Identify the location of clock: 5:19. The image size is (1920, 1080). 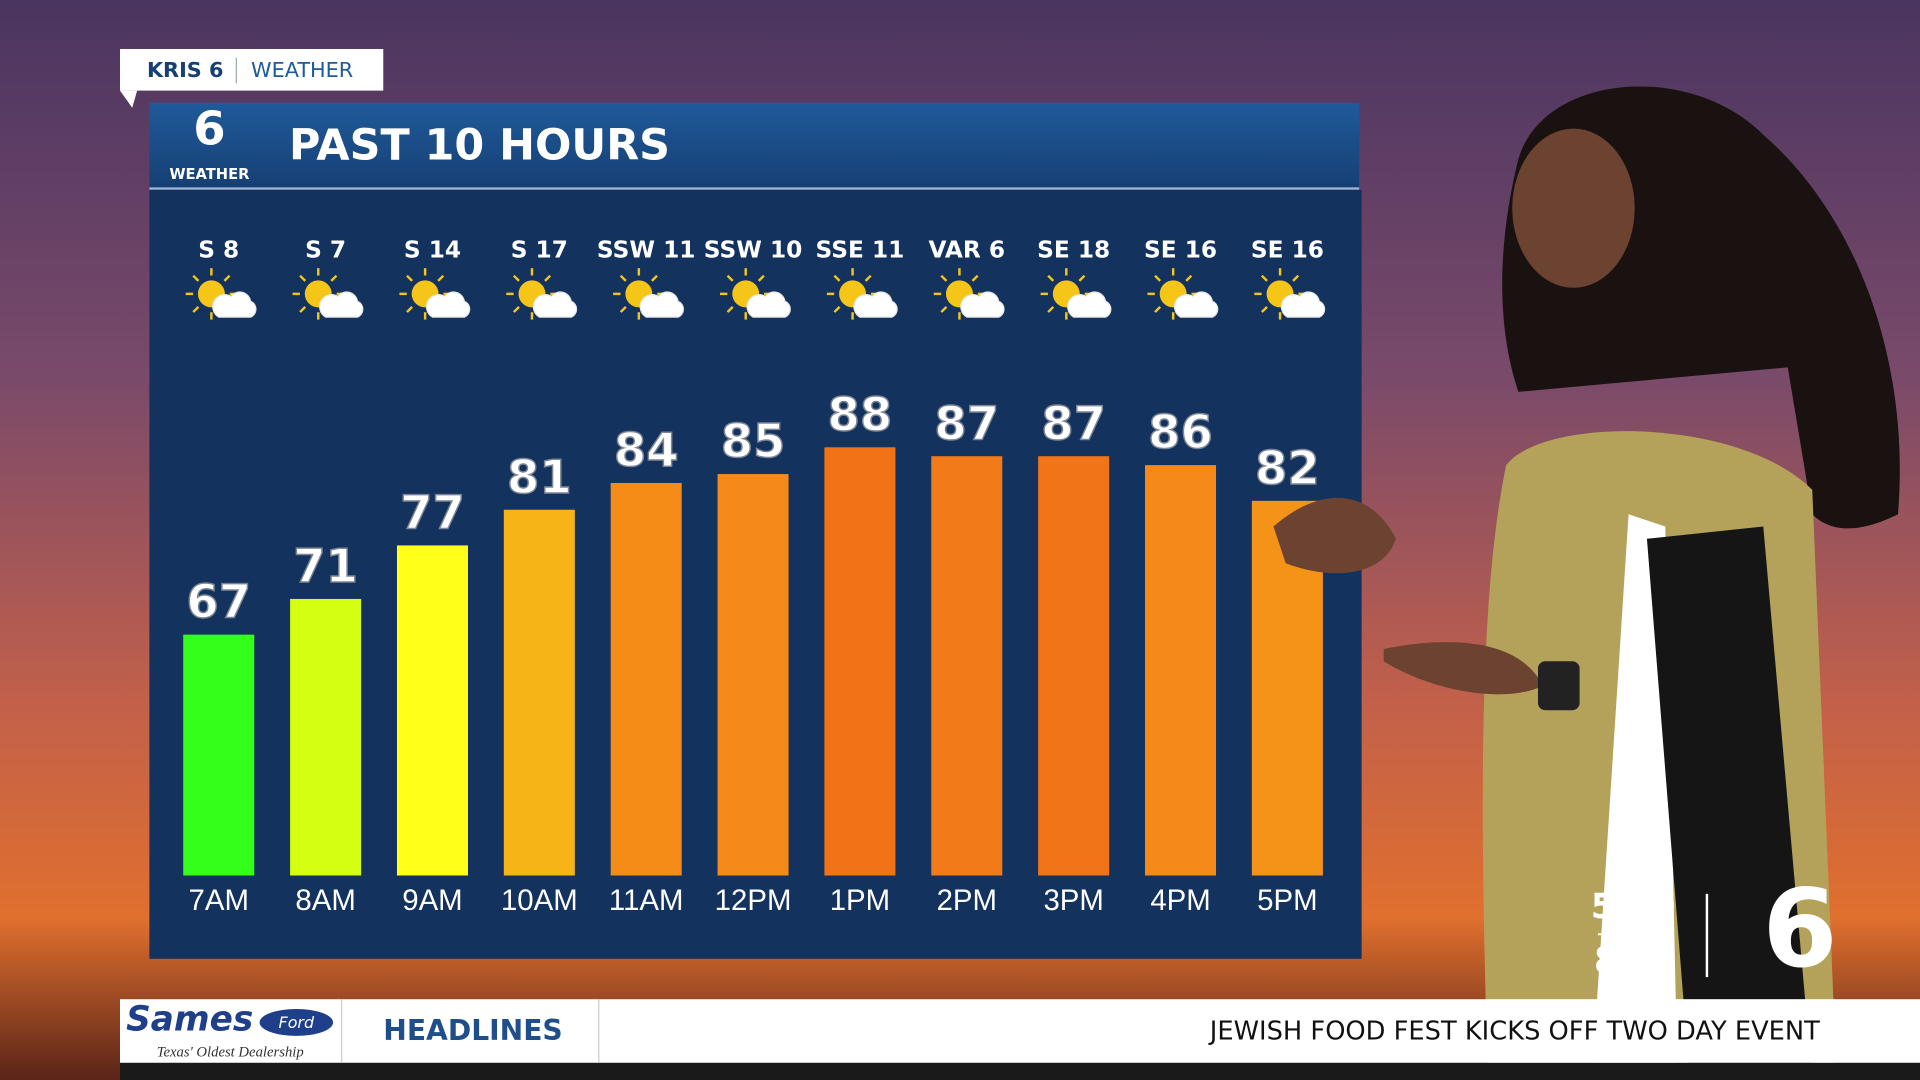
(1633, 907).